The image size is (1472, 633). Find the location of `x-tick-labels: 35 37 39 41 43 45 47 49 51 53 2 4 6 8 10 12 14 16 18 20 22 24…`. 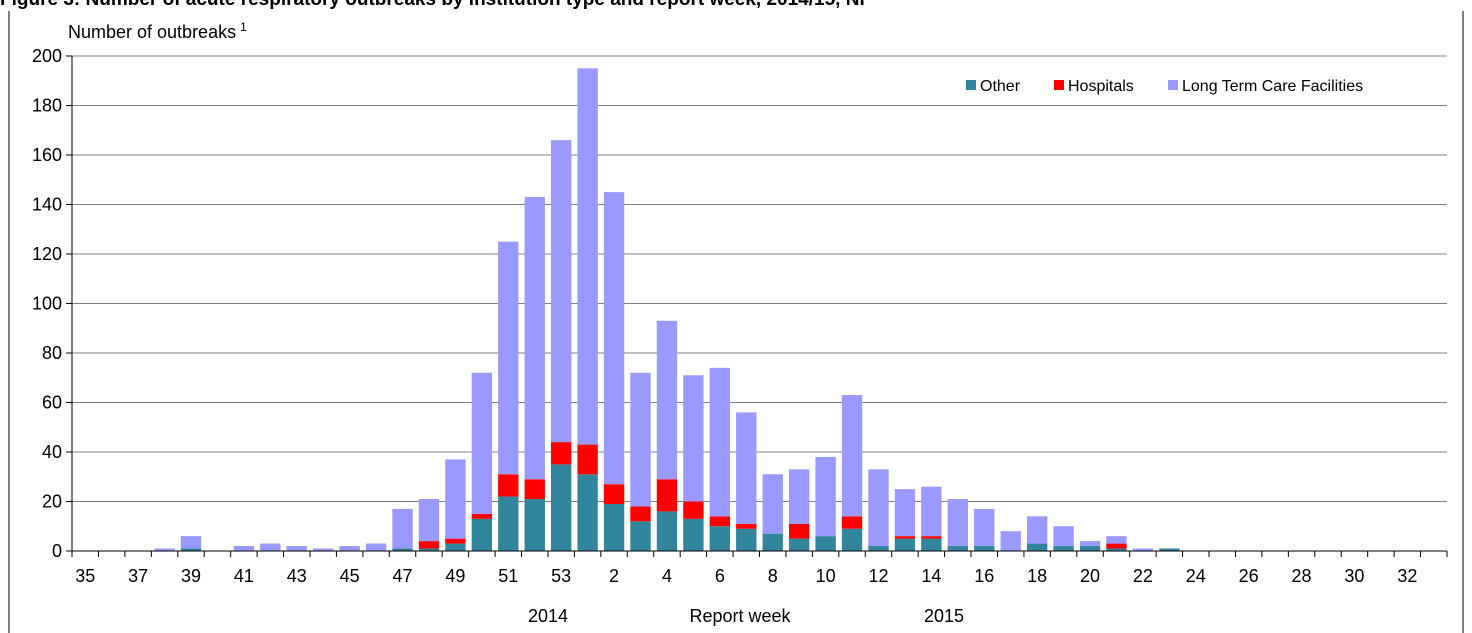

x-tick-labels: 35 37 39 41 43 45 47 49 51 53 2 4 6 8 10 12 14 16 18 20 22 24… is located at coordinates (746, 576).